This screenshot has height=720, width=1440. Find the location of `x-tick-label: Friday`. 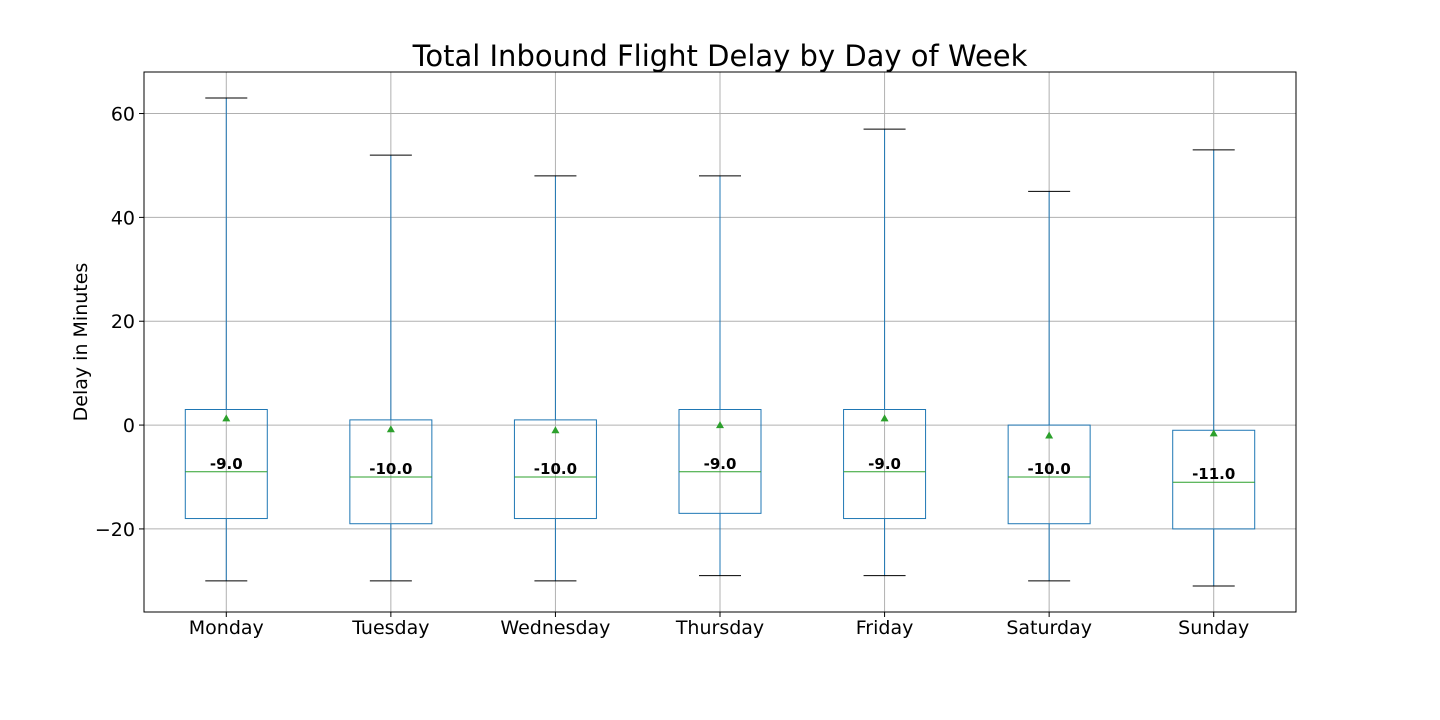

x-tick-label: Friday is located at coordinates (885, 628).